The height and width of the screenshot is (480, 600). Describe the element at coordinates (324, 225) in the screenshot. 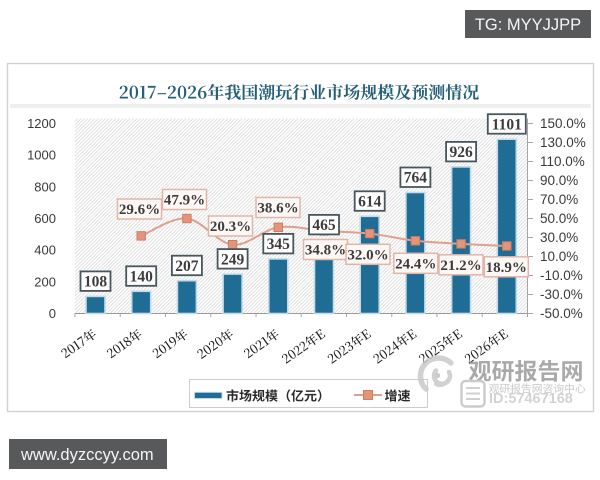

I see `svg-text: 465` at that location.